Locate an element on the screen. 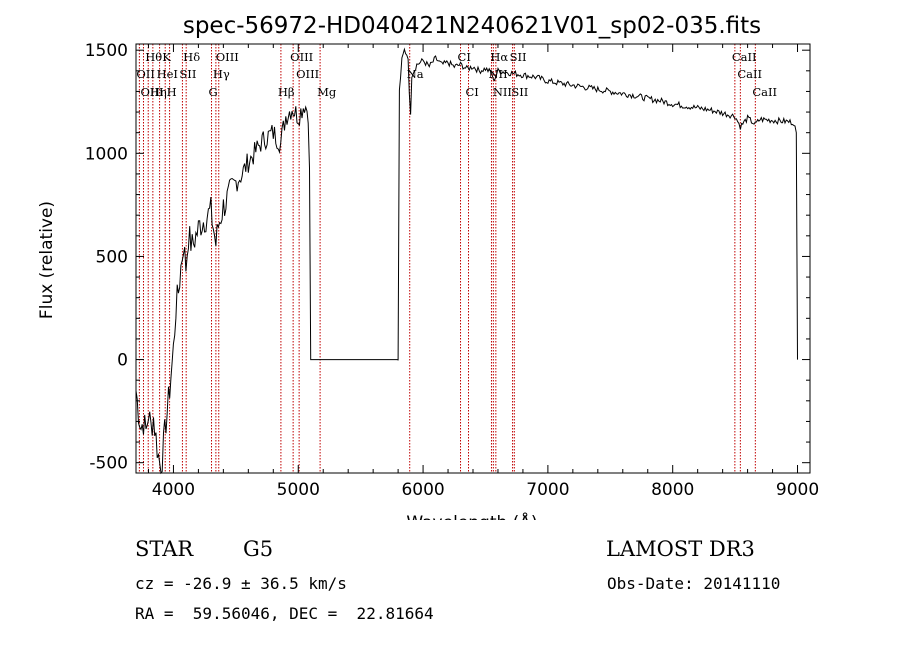  x-tick-label: 7000 is located at coordinates (547, 490).